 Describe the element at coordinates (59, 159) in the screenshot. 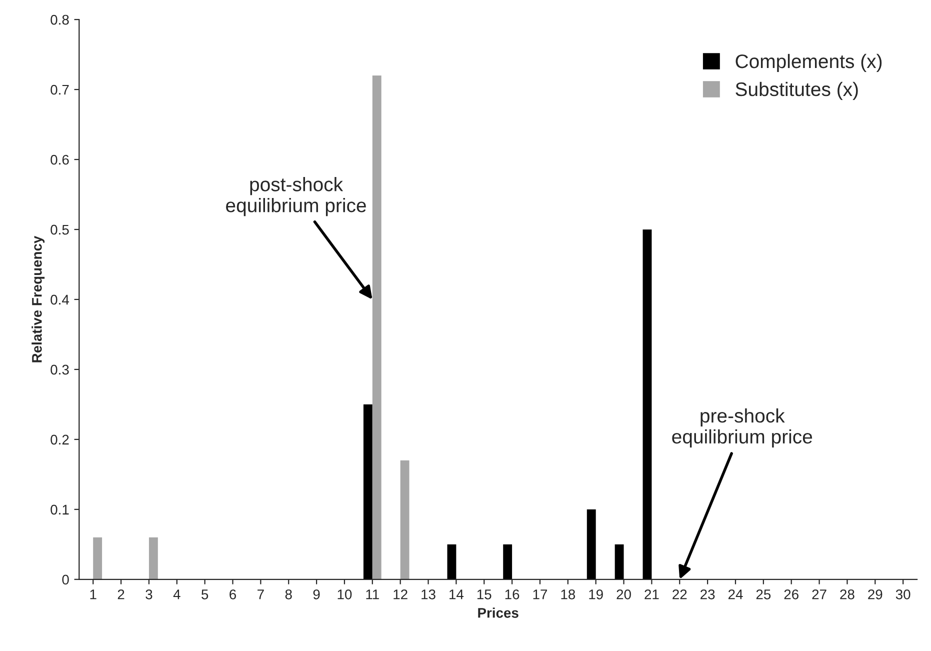

I see `y-tick-label: 0.6` at that location.